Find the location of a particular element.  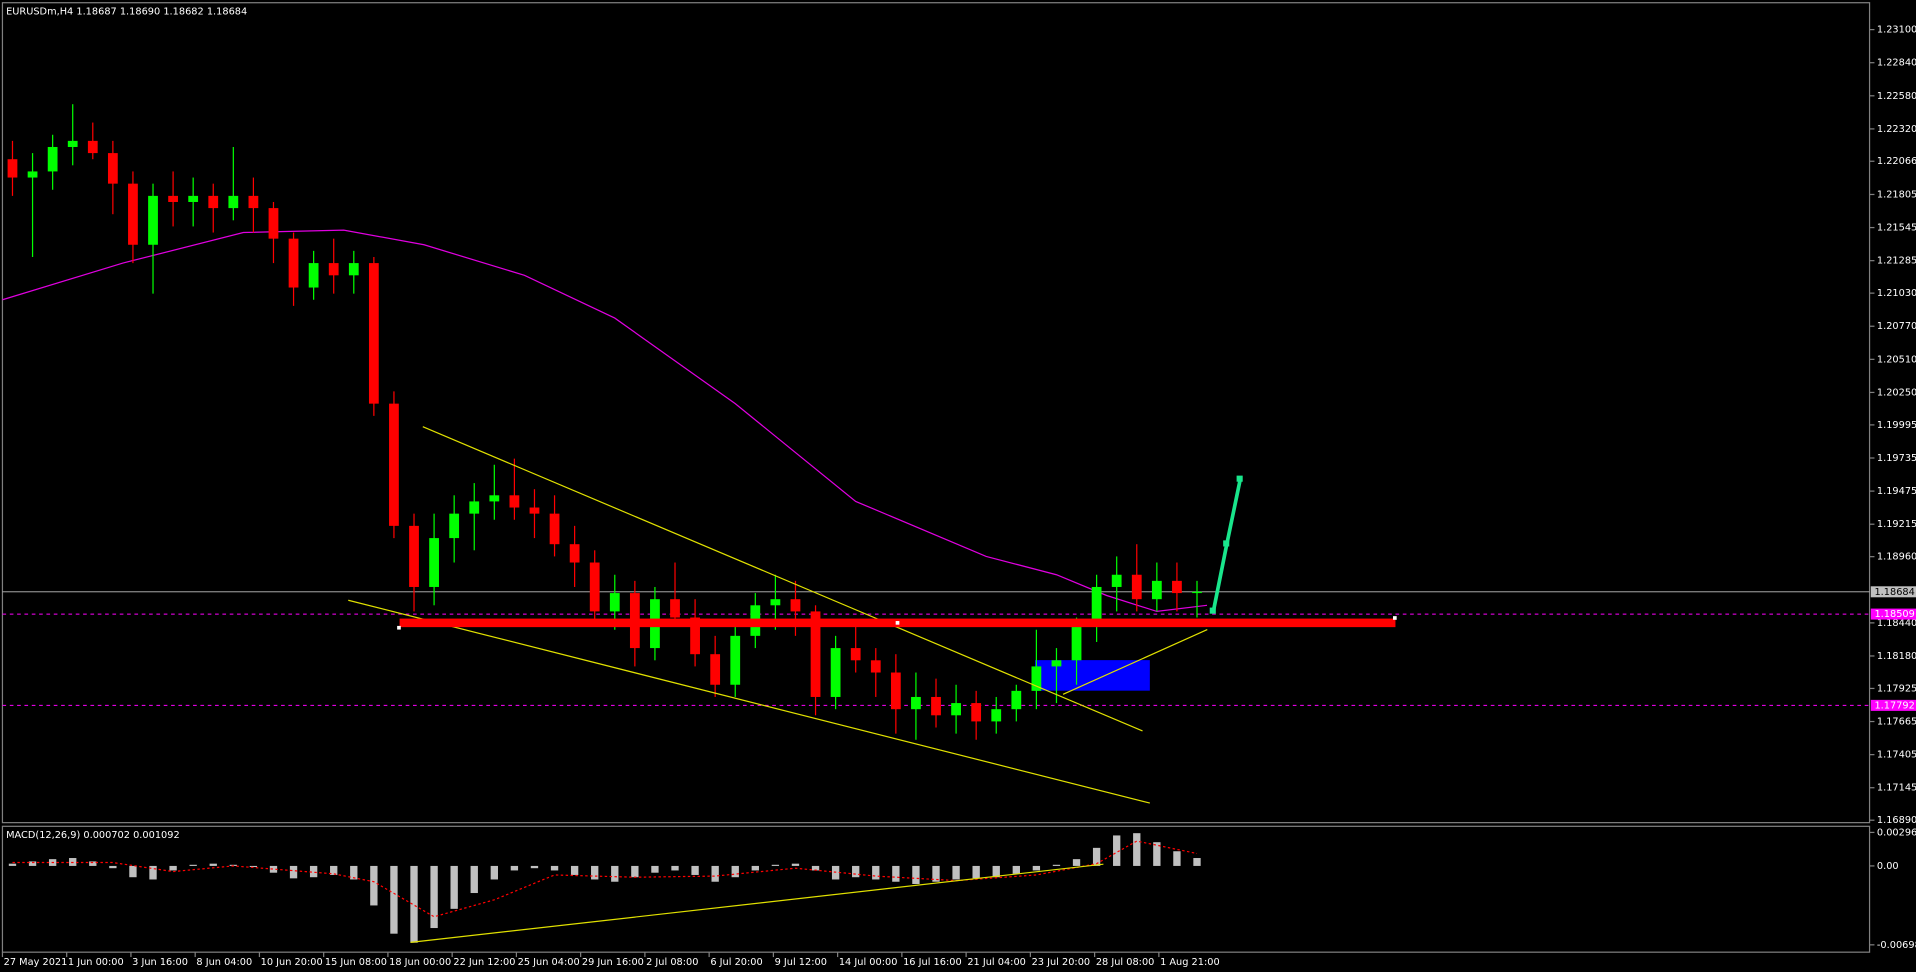

y-tick-label: 1.20770 is located at coordinates (1896, 326).